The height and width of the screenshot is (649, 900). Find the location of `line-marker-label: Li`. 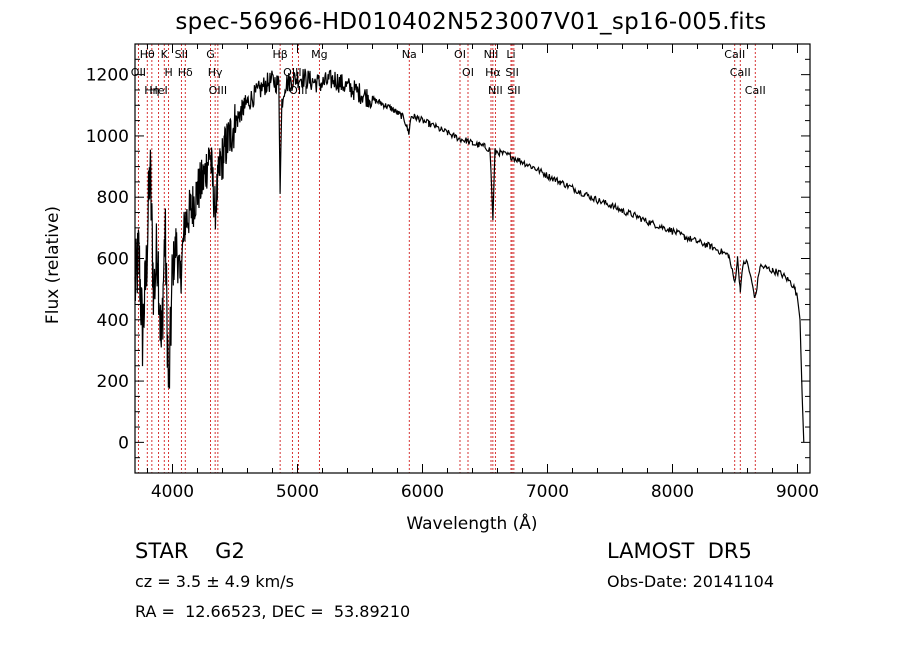

line-marker-label: Li is located at coordinates (510, 54).